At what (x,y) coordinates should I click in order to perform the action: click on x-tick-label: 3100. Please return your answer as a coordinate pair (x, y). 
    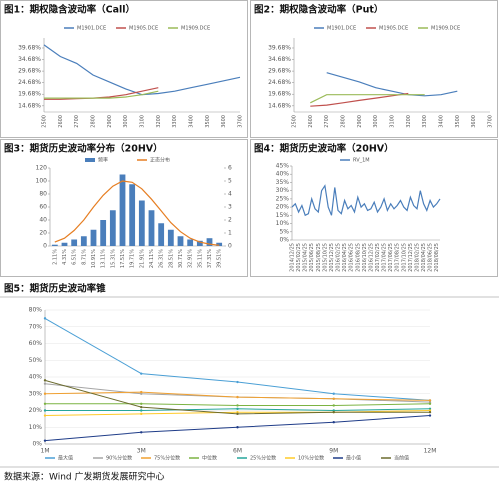
    Looking at the image, I should click on (143, 121).